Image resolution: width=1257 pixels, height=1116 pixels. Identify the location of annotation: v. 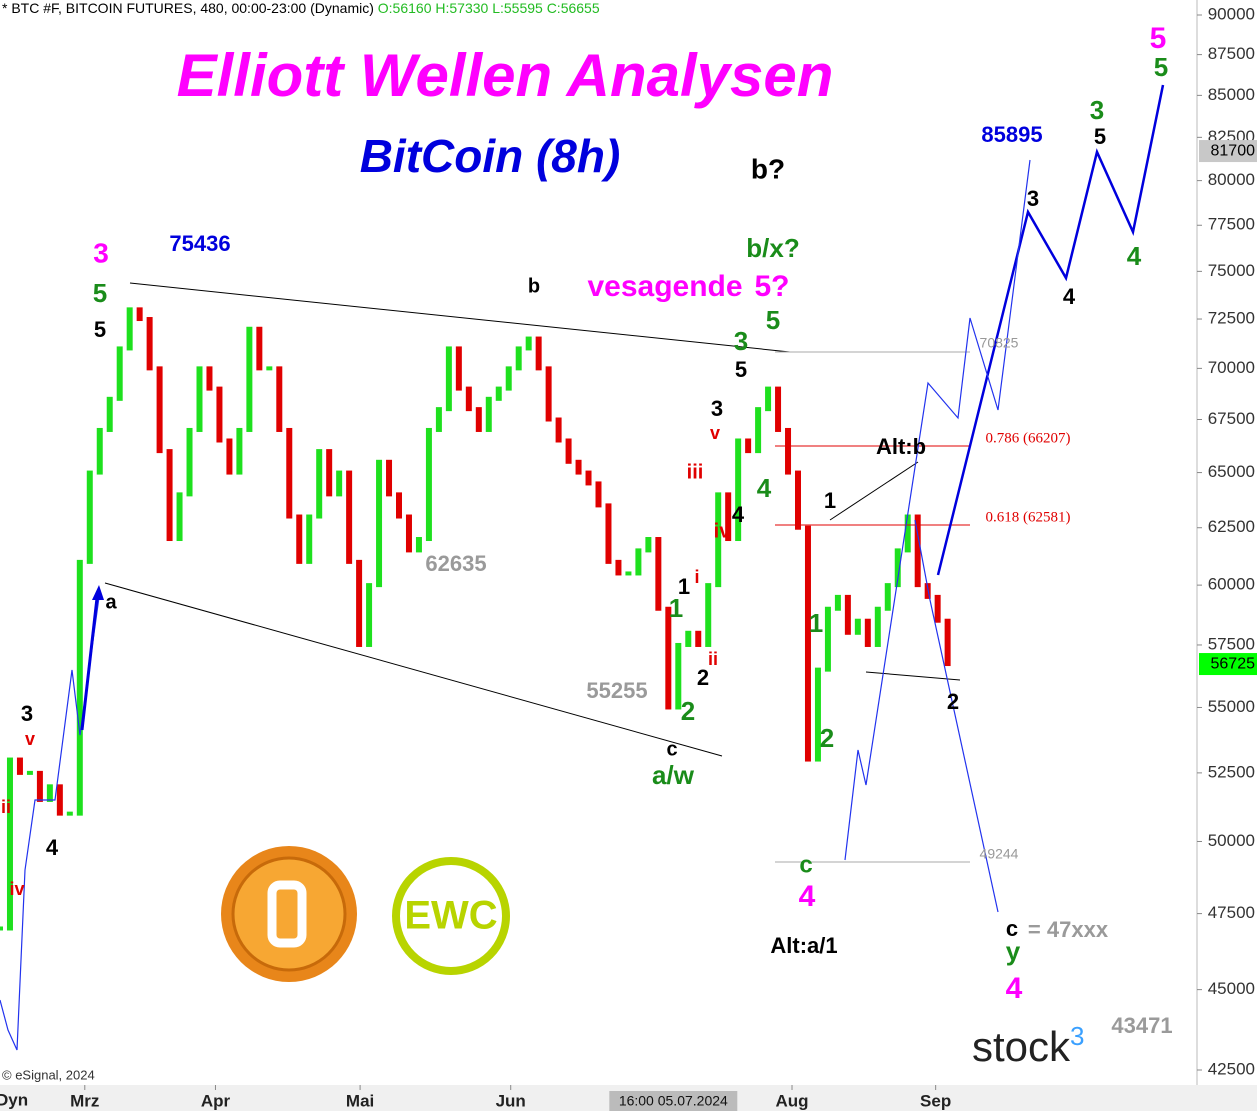
(715, 433).